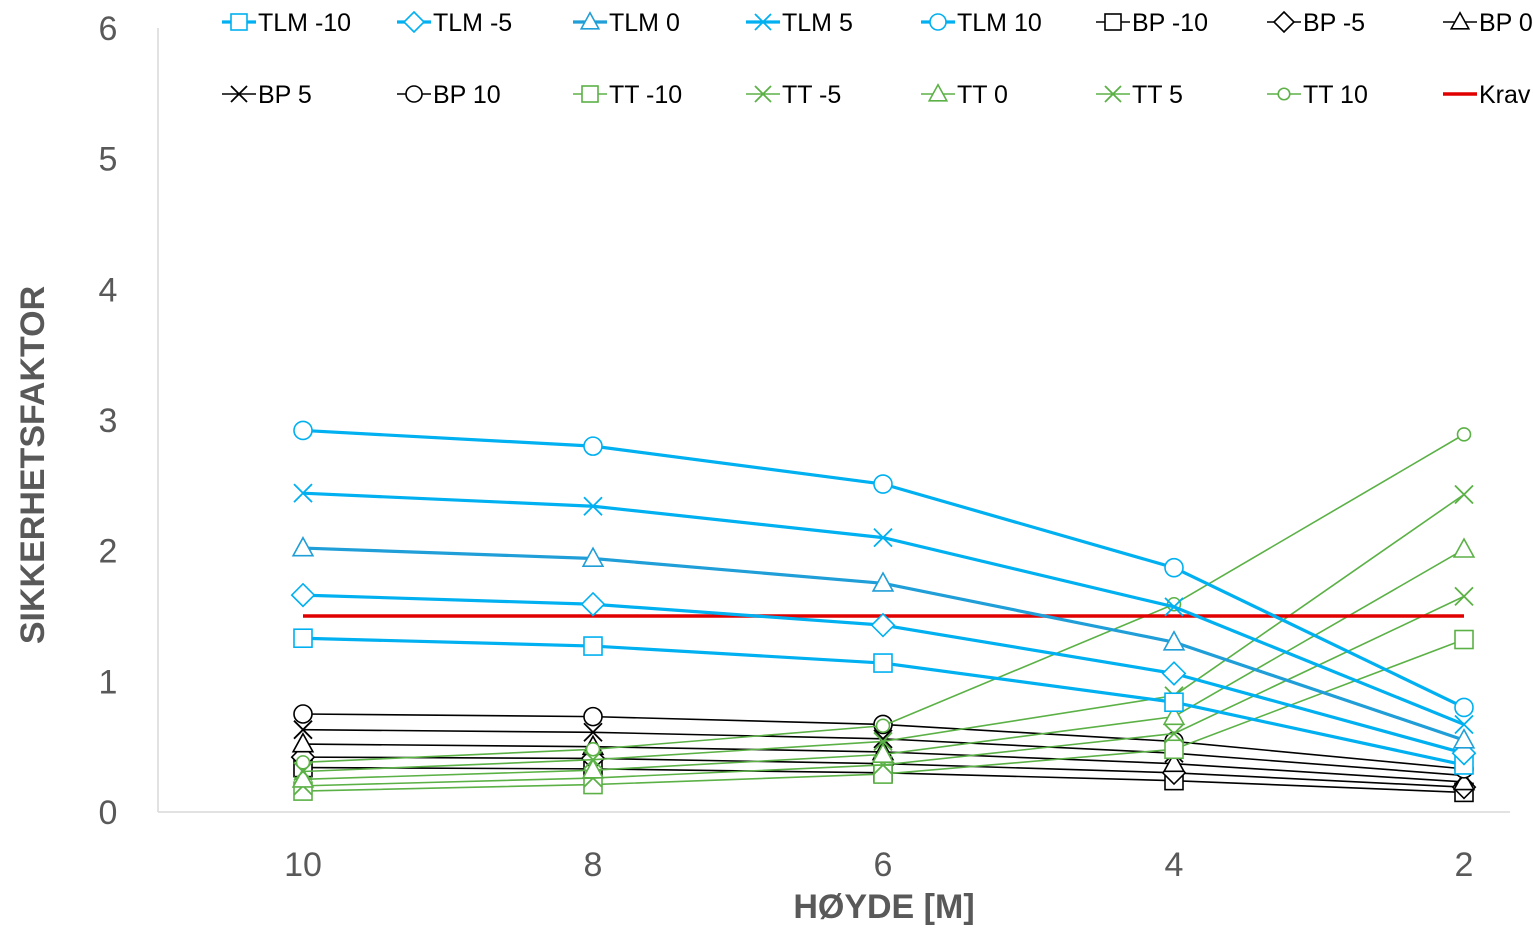 Image resolution: width=1533 pixels, height=929 pixels. Describe the element at coordinates (883, 907) in the screenshot. I see `x-axis-title: HØYDE [M]` at that location.